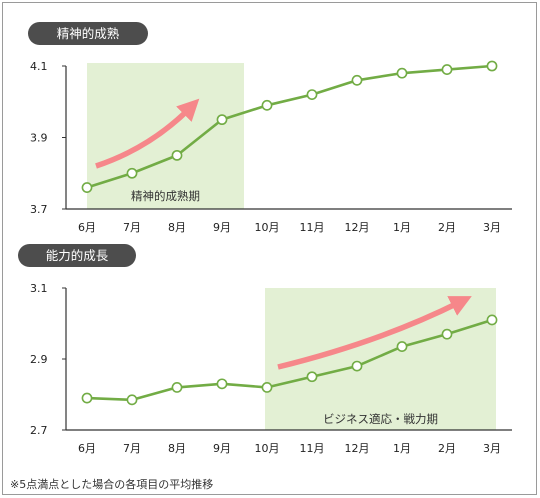 Image resolution: width=540 pixels, height=498 pixels. Describe the element at coordinates (39, 359) in the screenshot. I see `chart2-y-tick-label: 2.9` at that location.